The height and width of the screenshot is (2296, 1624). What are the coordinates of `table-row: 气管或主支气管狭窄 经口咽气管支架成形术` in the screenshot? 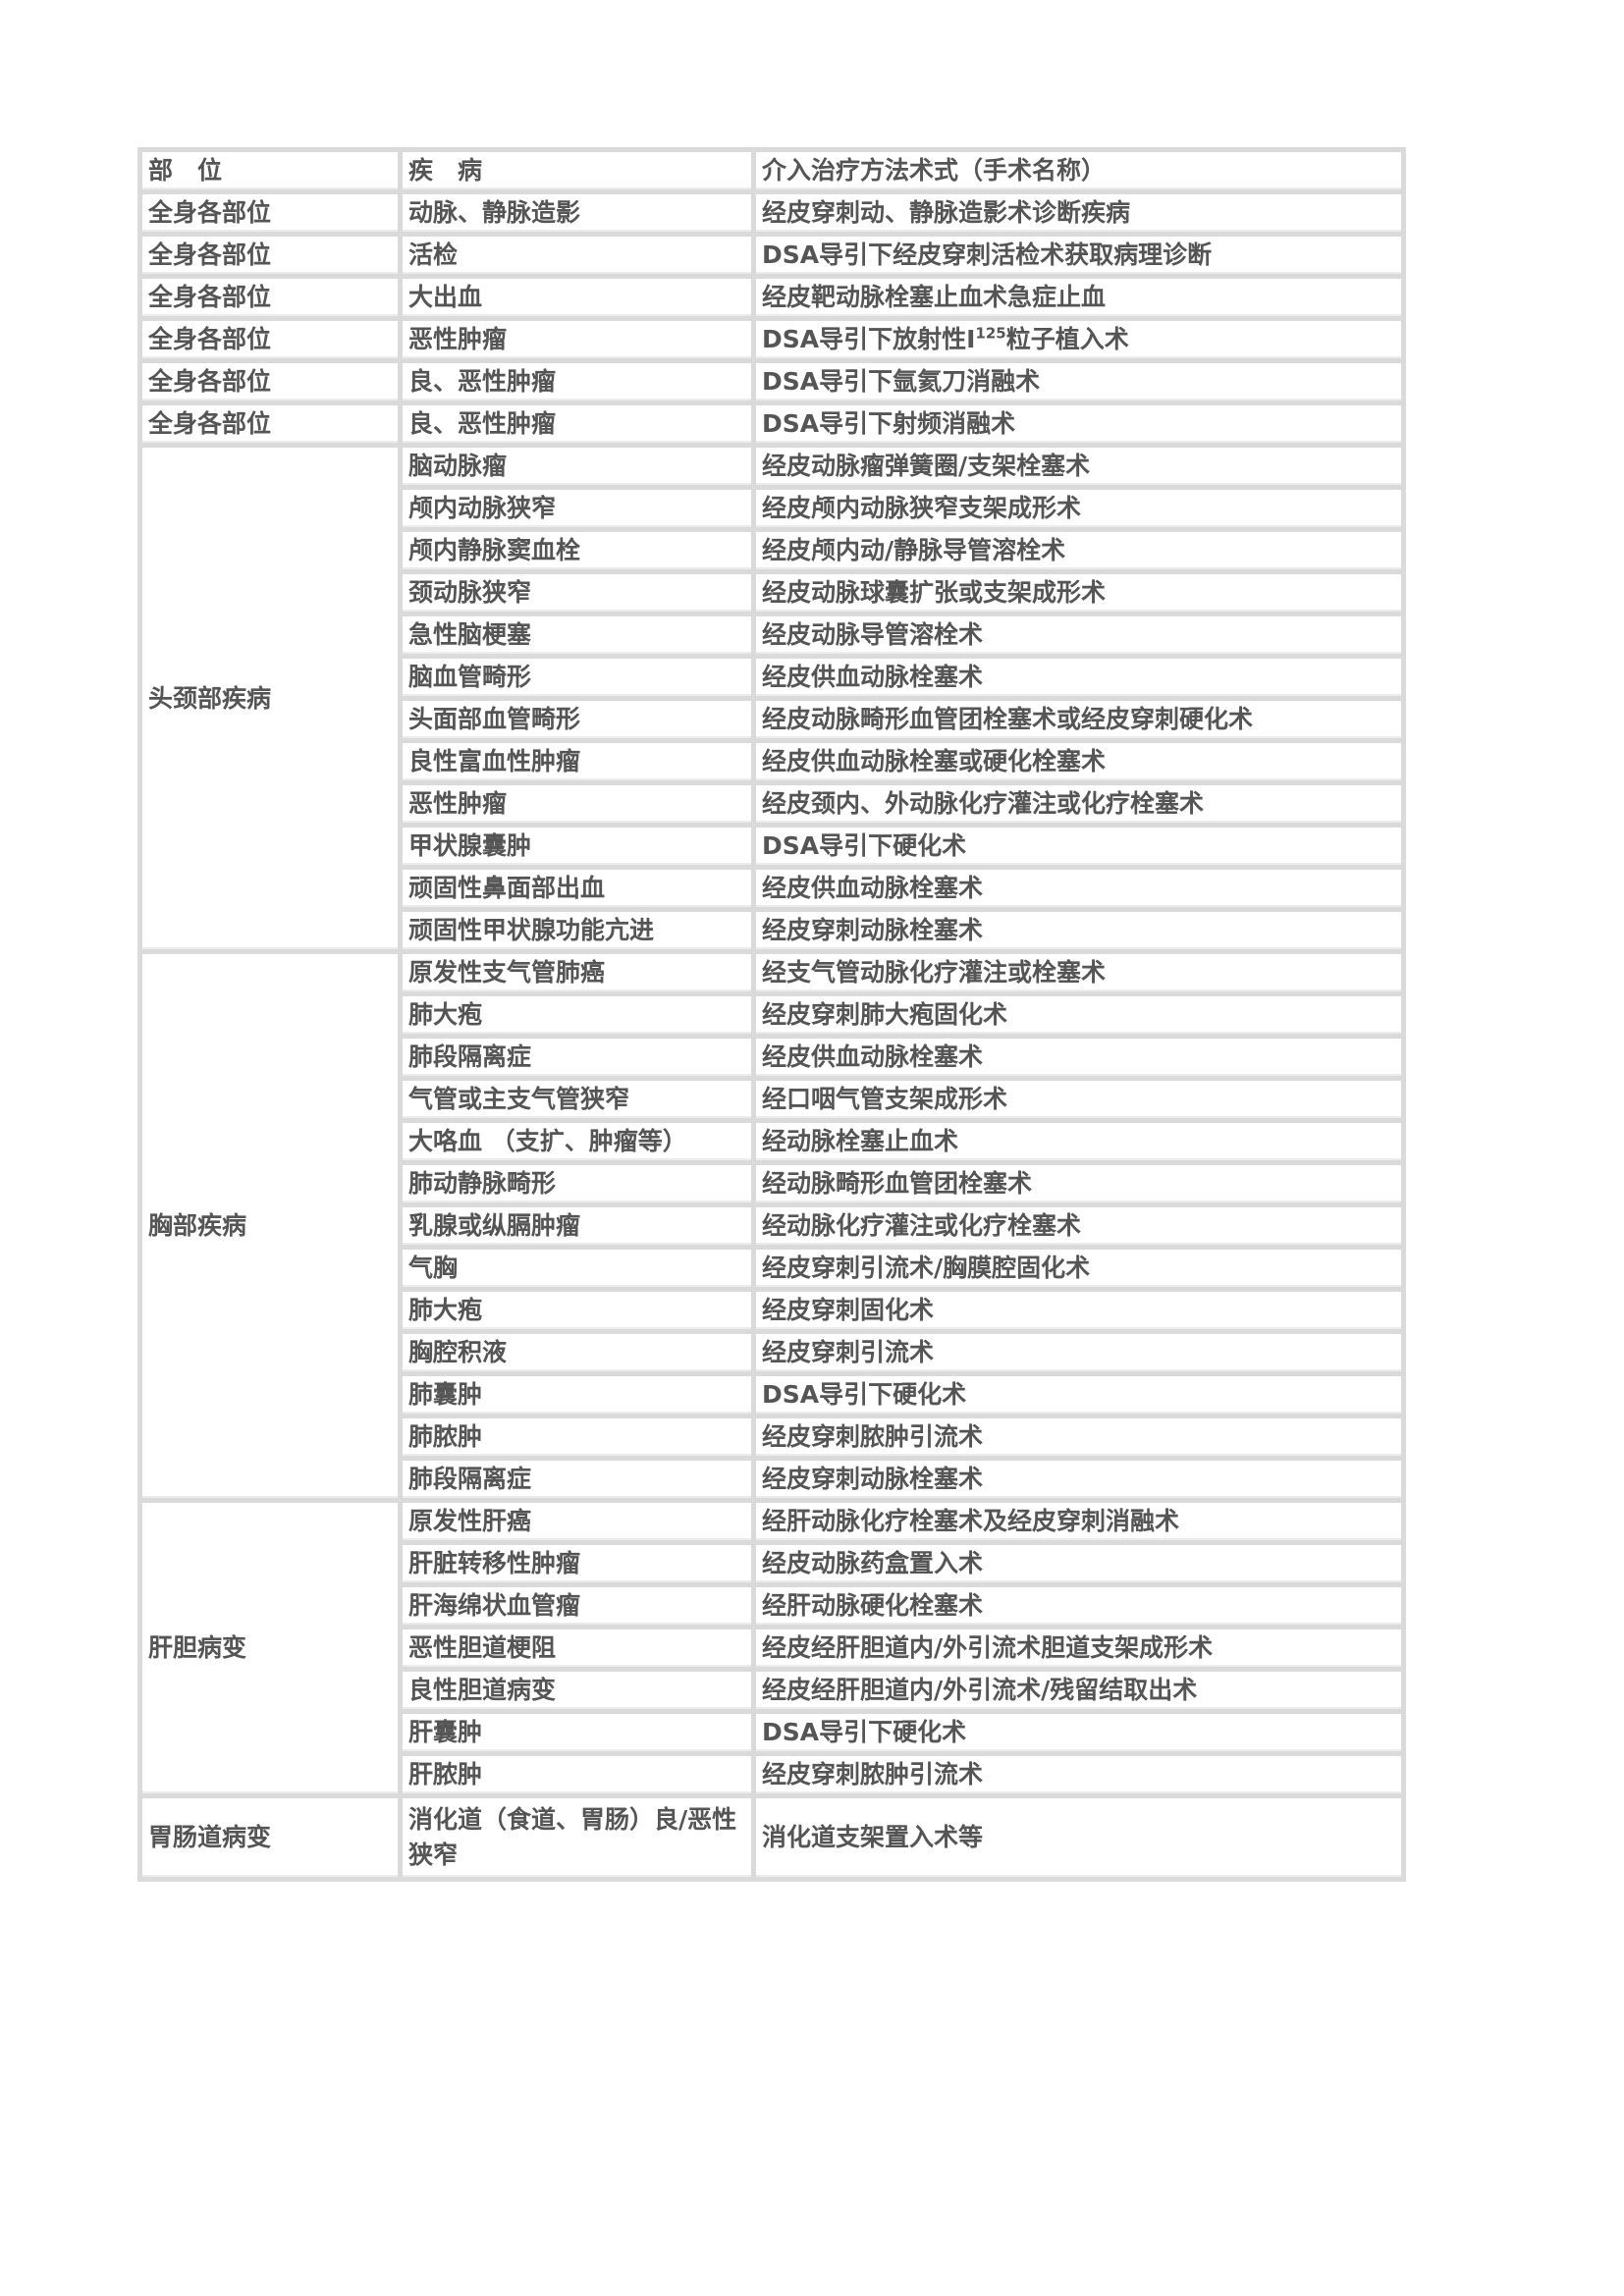 It's located at (771, 1099).